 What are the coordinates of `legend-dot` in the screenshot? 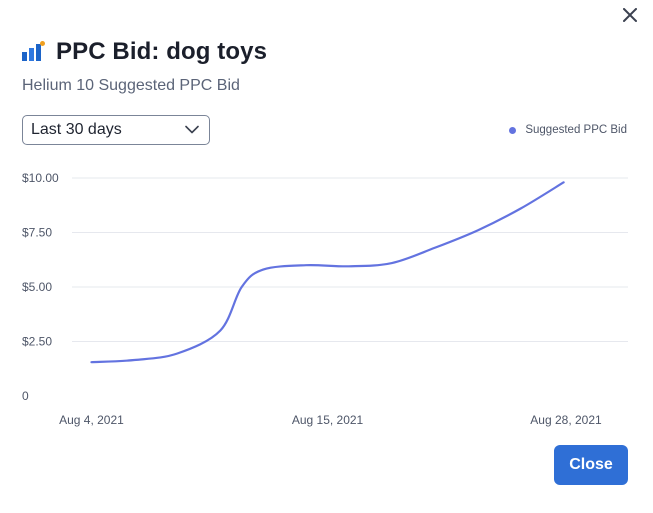 It's located at (513, 130).